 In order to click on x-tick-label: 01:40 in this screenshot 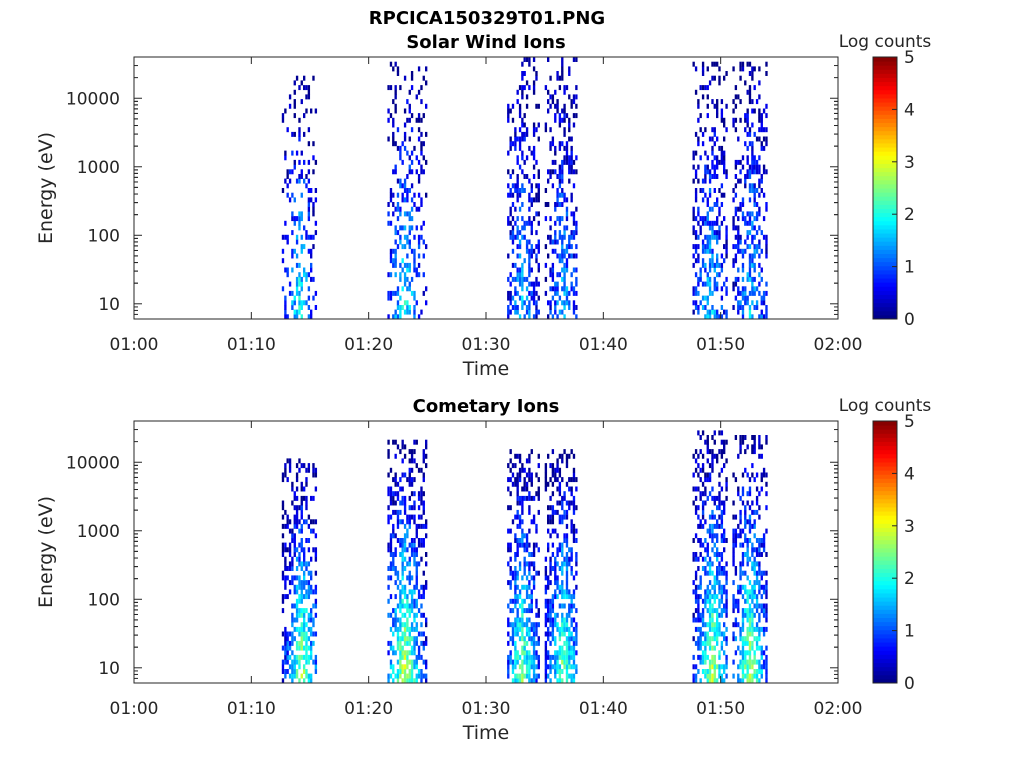, I will do `click(603, 709)`.